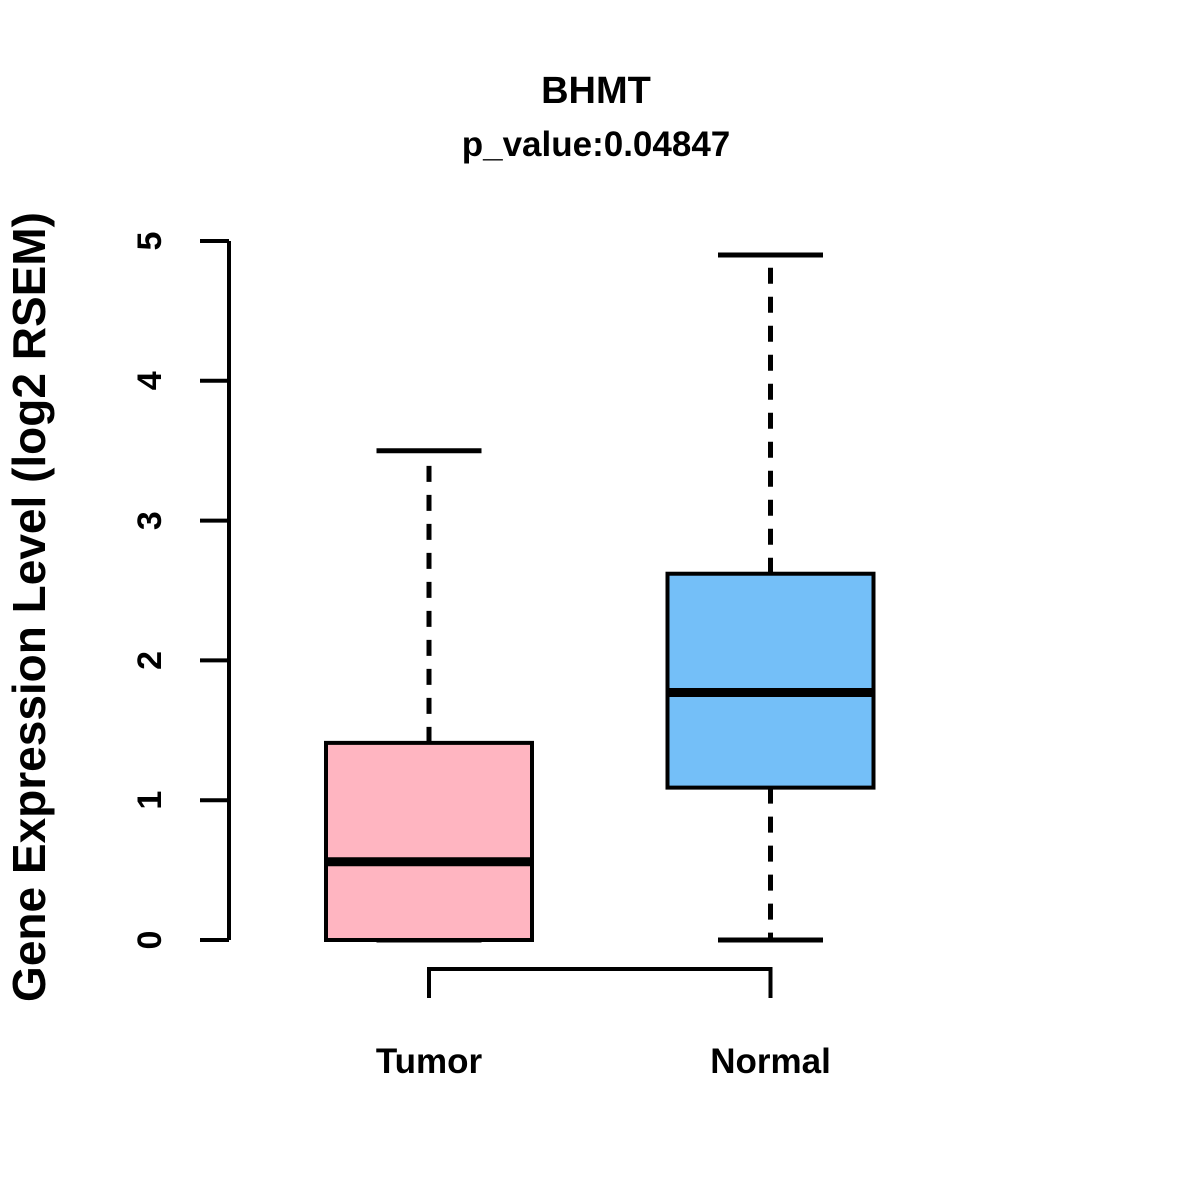 The height and width of the screenshot is (1200, 1200). Describe the element at coordinates (596, 144) in the screenshot. I see `chart-subtitle: p_value:0.04847` at that location.